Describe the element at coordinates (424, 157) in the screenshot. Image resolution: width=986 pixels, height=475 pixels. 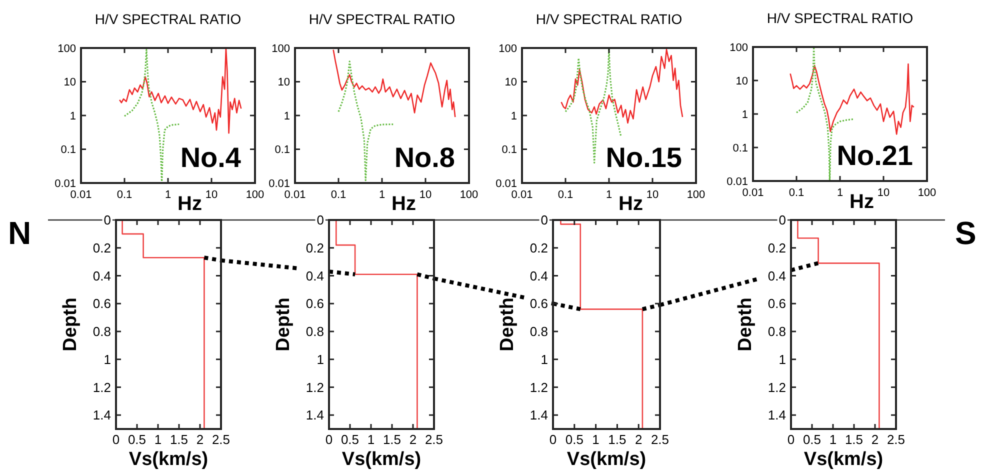
I see `annotation: No.8` at that location.